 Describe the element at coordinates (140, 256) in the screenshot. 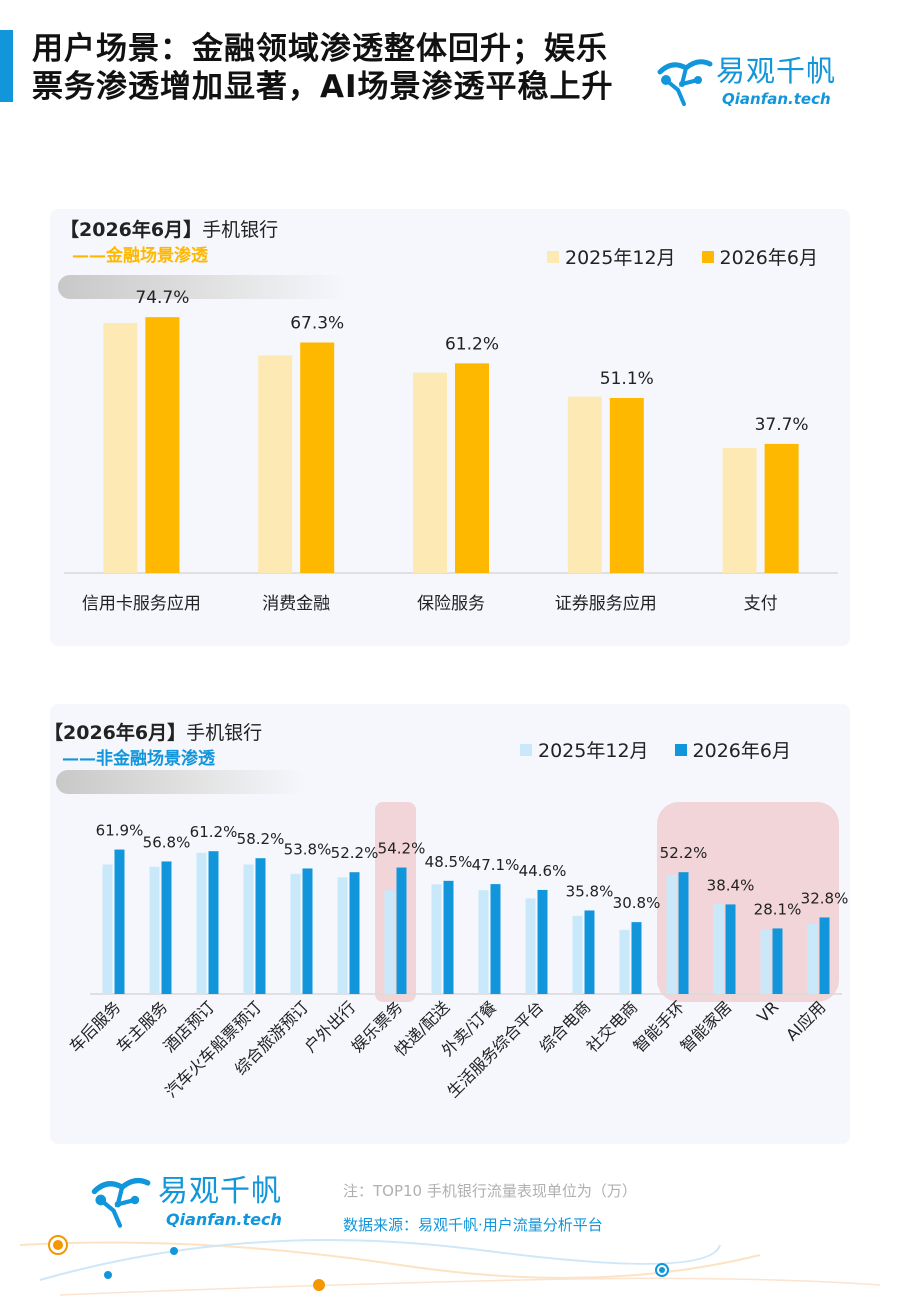

I see `finance-chart-subtitle: ——金融场景渗透` at that location.